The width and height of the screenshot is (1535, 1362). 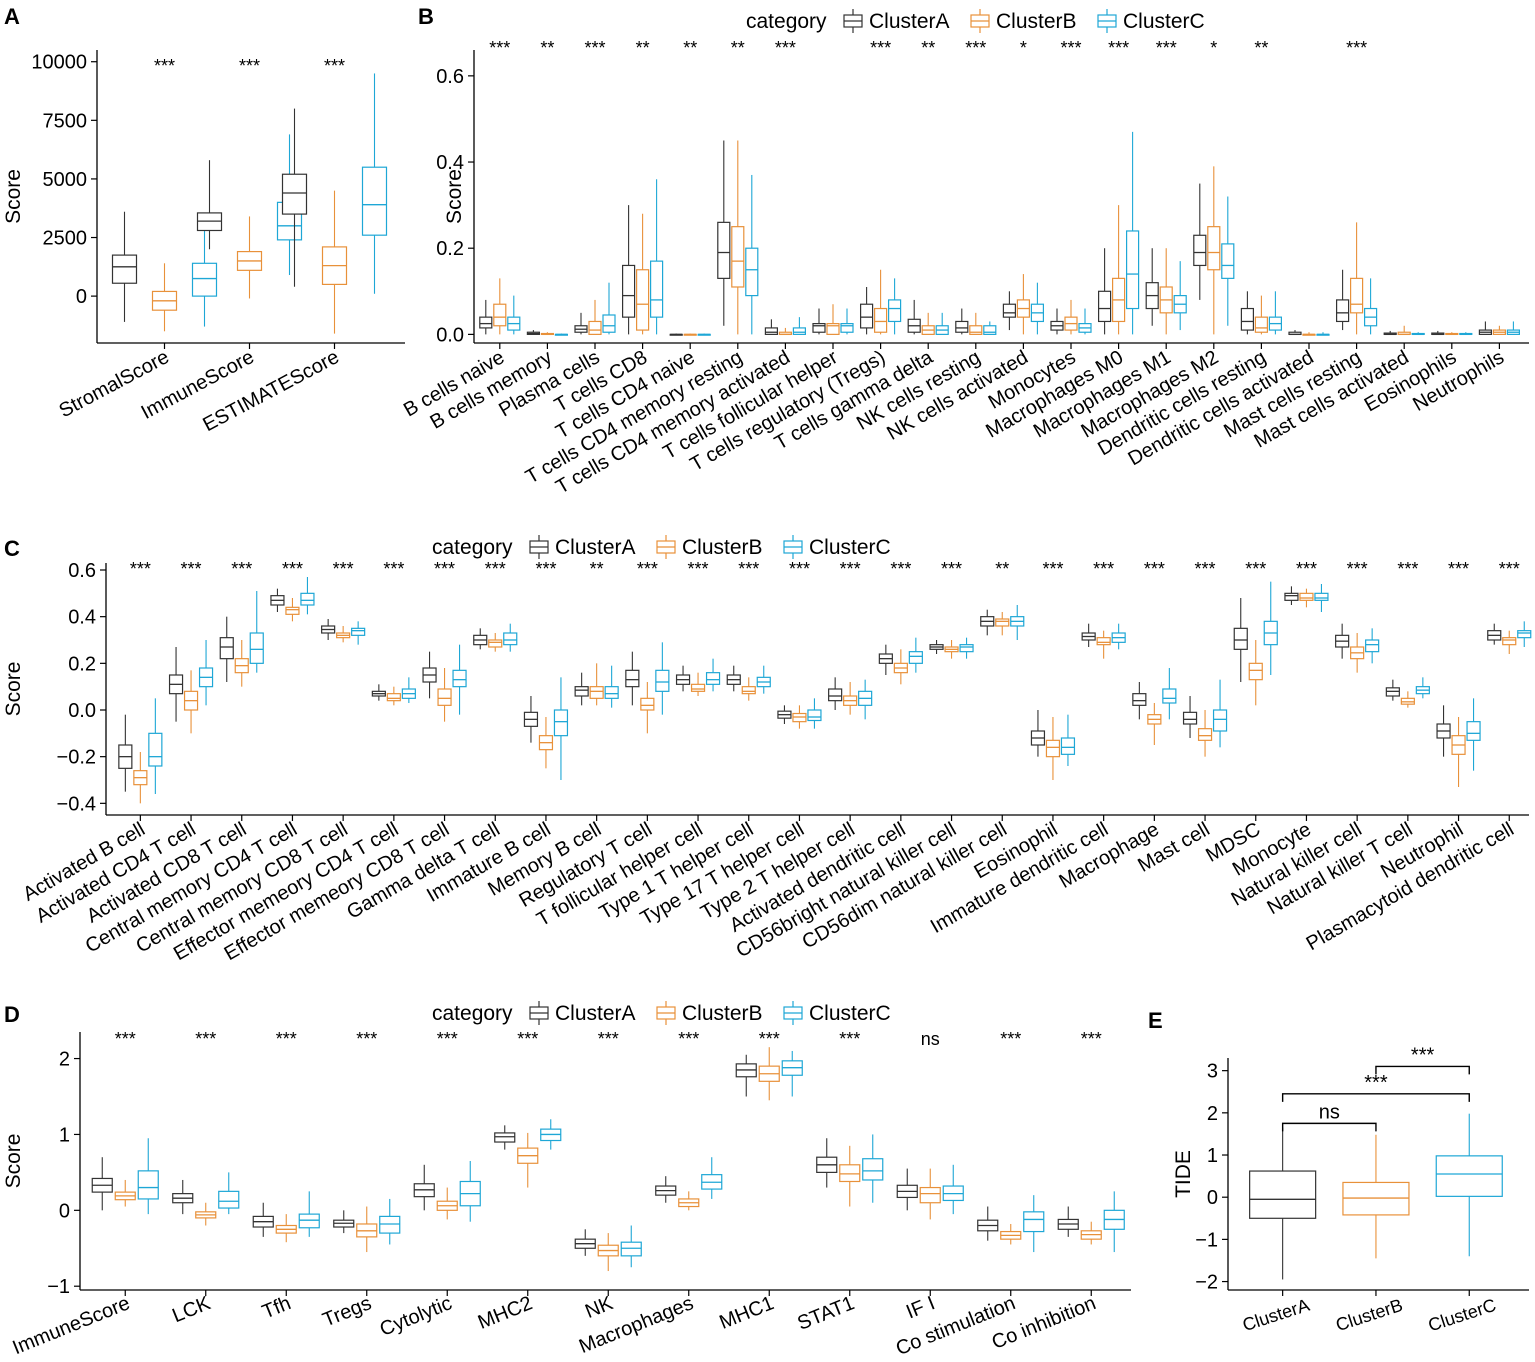 I want to click on y-tick-label: 0.2, so click(x=450, y=249).